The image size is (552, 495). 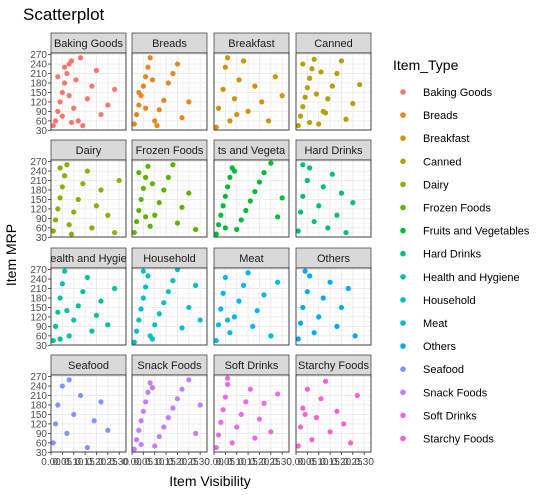 I want to click on y-tick-label: 150, so click(x=38, y=308).